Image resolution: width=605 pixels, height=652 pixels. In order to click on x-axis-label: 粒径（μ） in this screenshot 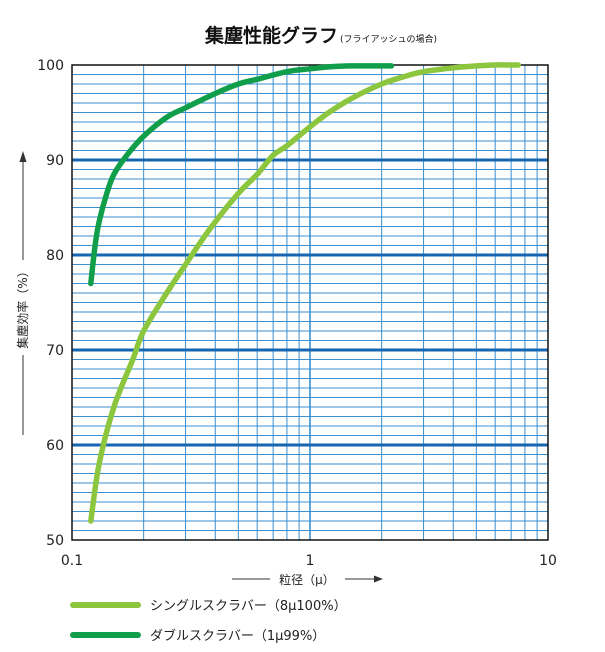, I will do `click(307, 579)`.